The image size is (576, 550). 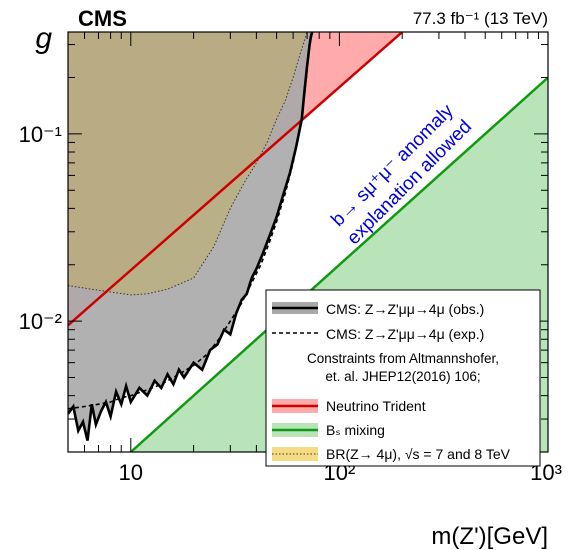 I want to click on legend-bs-label: Bₛ mixing, so click(x=355, y=430).